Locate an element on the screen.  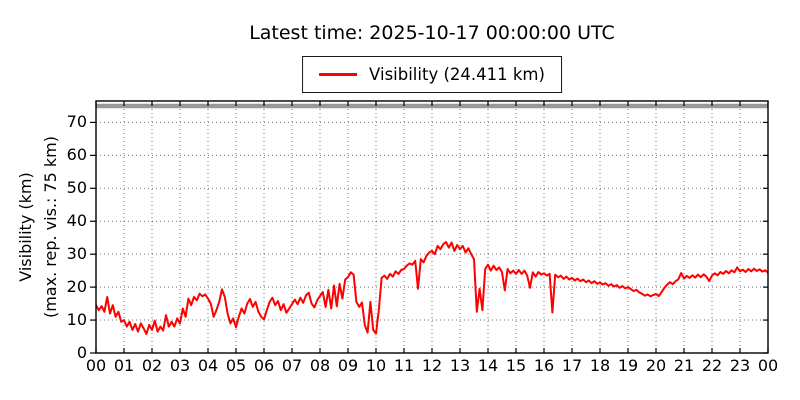
x-tick-label: 18 is located at coordinates (600, 365).